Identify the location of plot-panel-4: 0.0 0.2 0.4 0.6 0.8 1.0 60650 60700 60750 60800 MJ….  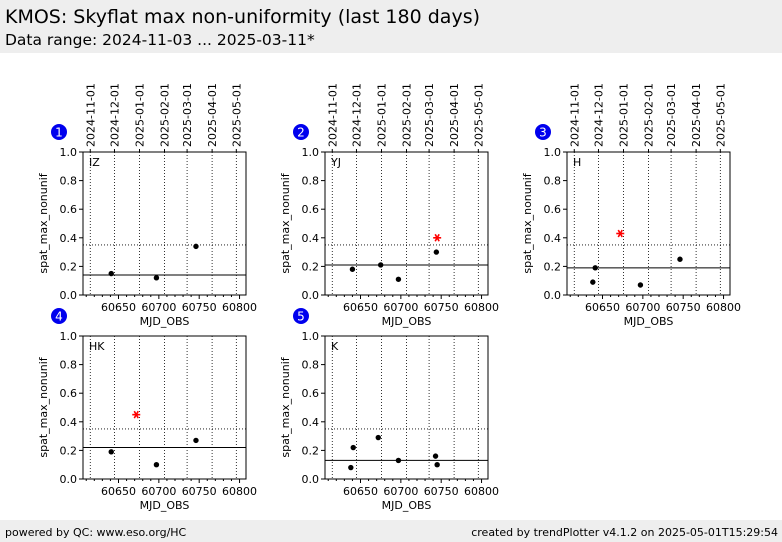
(147, 410).